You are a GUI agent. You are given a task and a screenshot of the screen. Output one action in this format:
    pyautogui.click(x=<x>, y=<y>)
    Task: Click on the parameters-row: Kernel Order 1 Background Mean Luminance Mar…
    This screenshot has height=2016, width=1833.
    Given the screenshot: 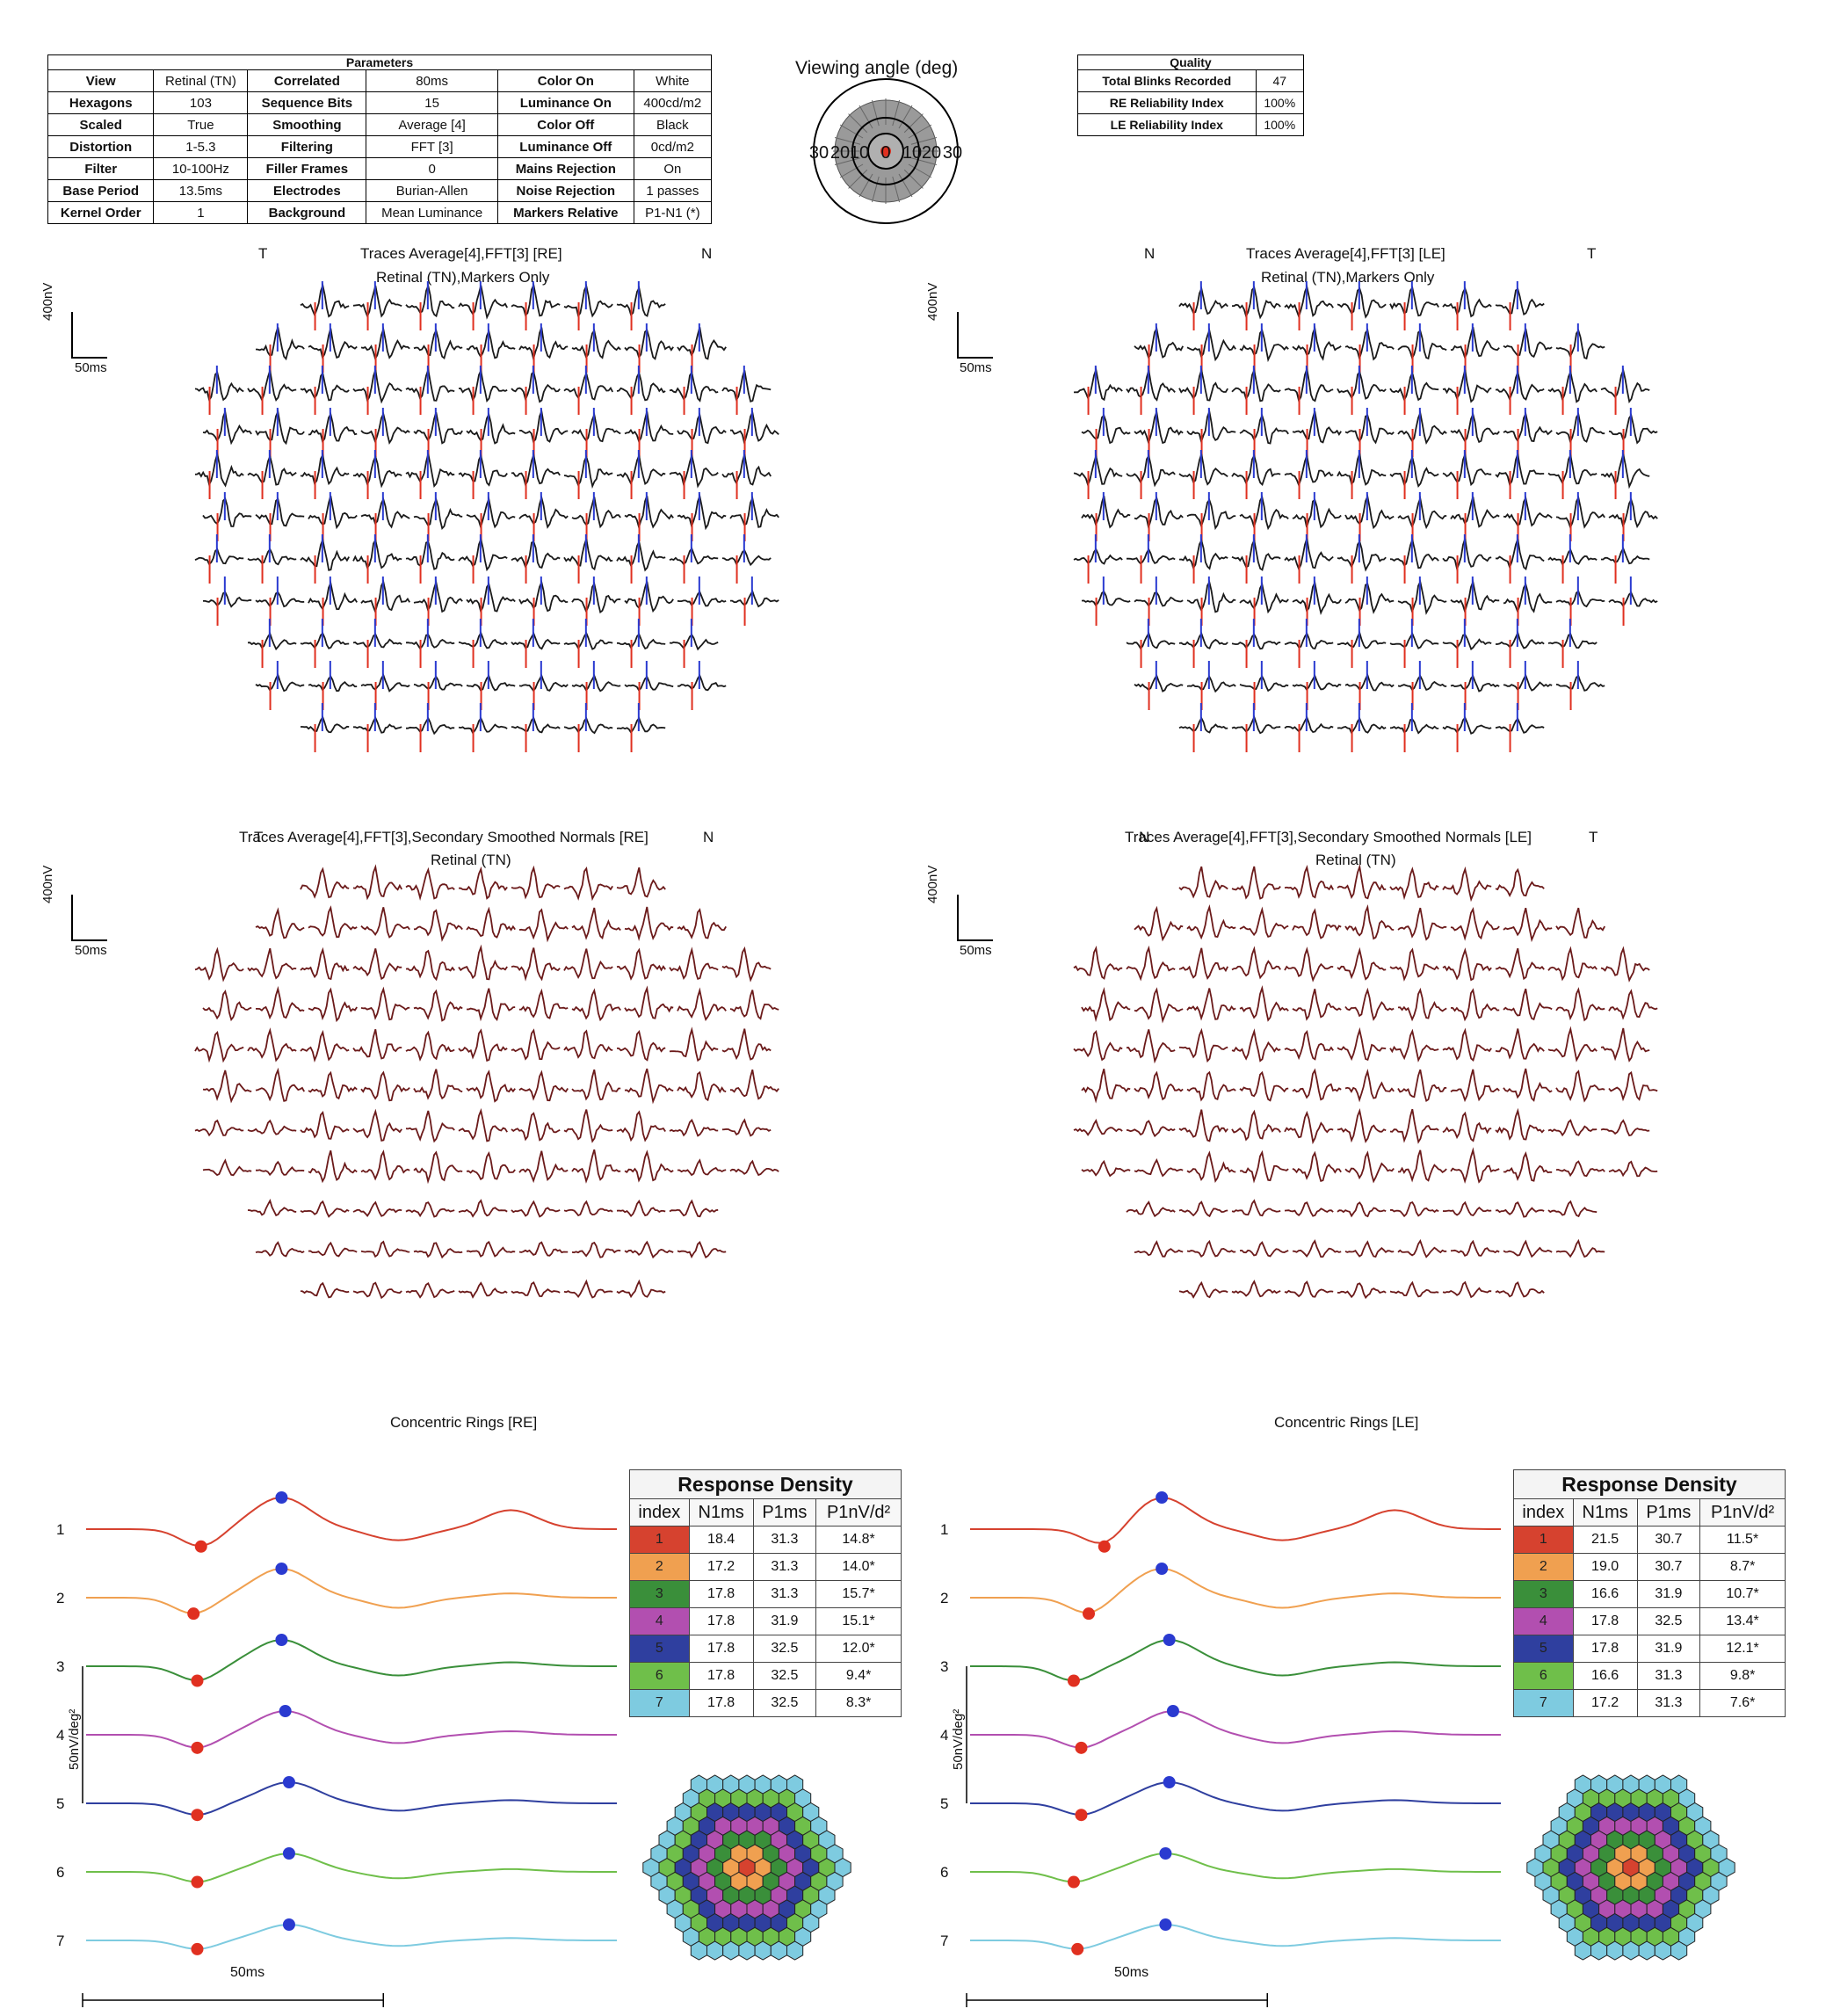 What is the action you would take?
    pyautogui.click(x=380, y=212)
    